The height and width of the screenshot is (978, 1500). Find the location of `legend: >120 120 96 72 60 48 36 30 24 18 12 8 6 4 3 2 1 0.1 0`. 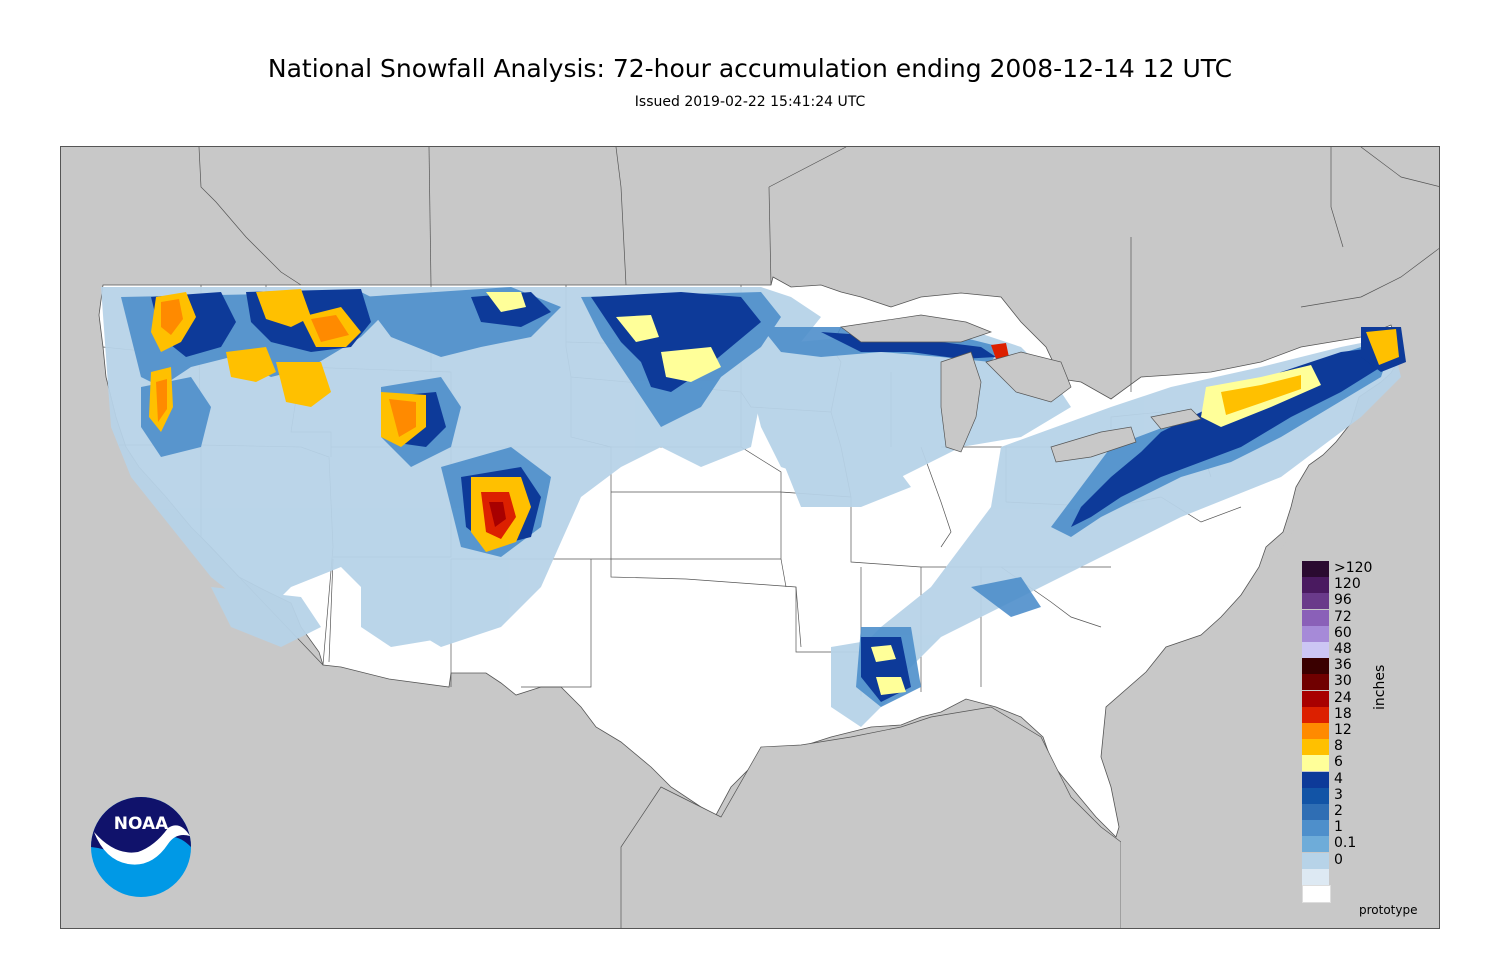

legend: >120 120 96 72 60 48 36 30 24 18 12 8 6 4 3 2 1 0.1 0 is located at coordinates (1362, 731).